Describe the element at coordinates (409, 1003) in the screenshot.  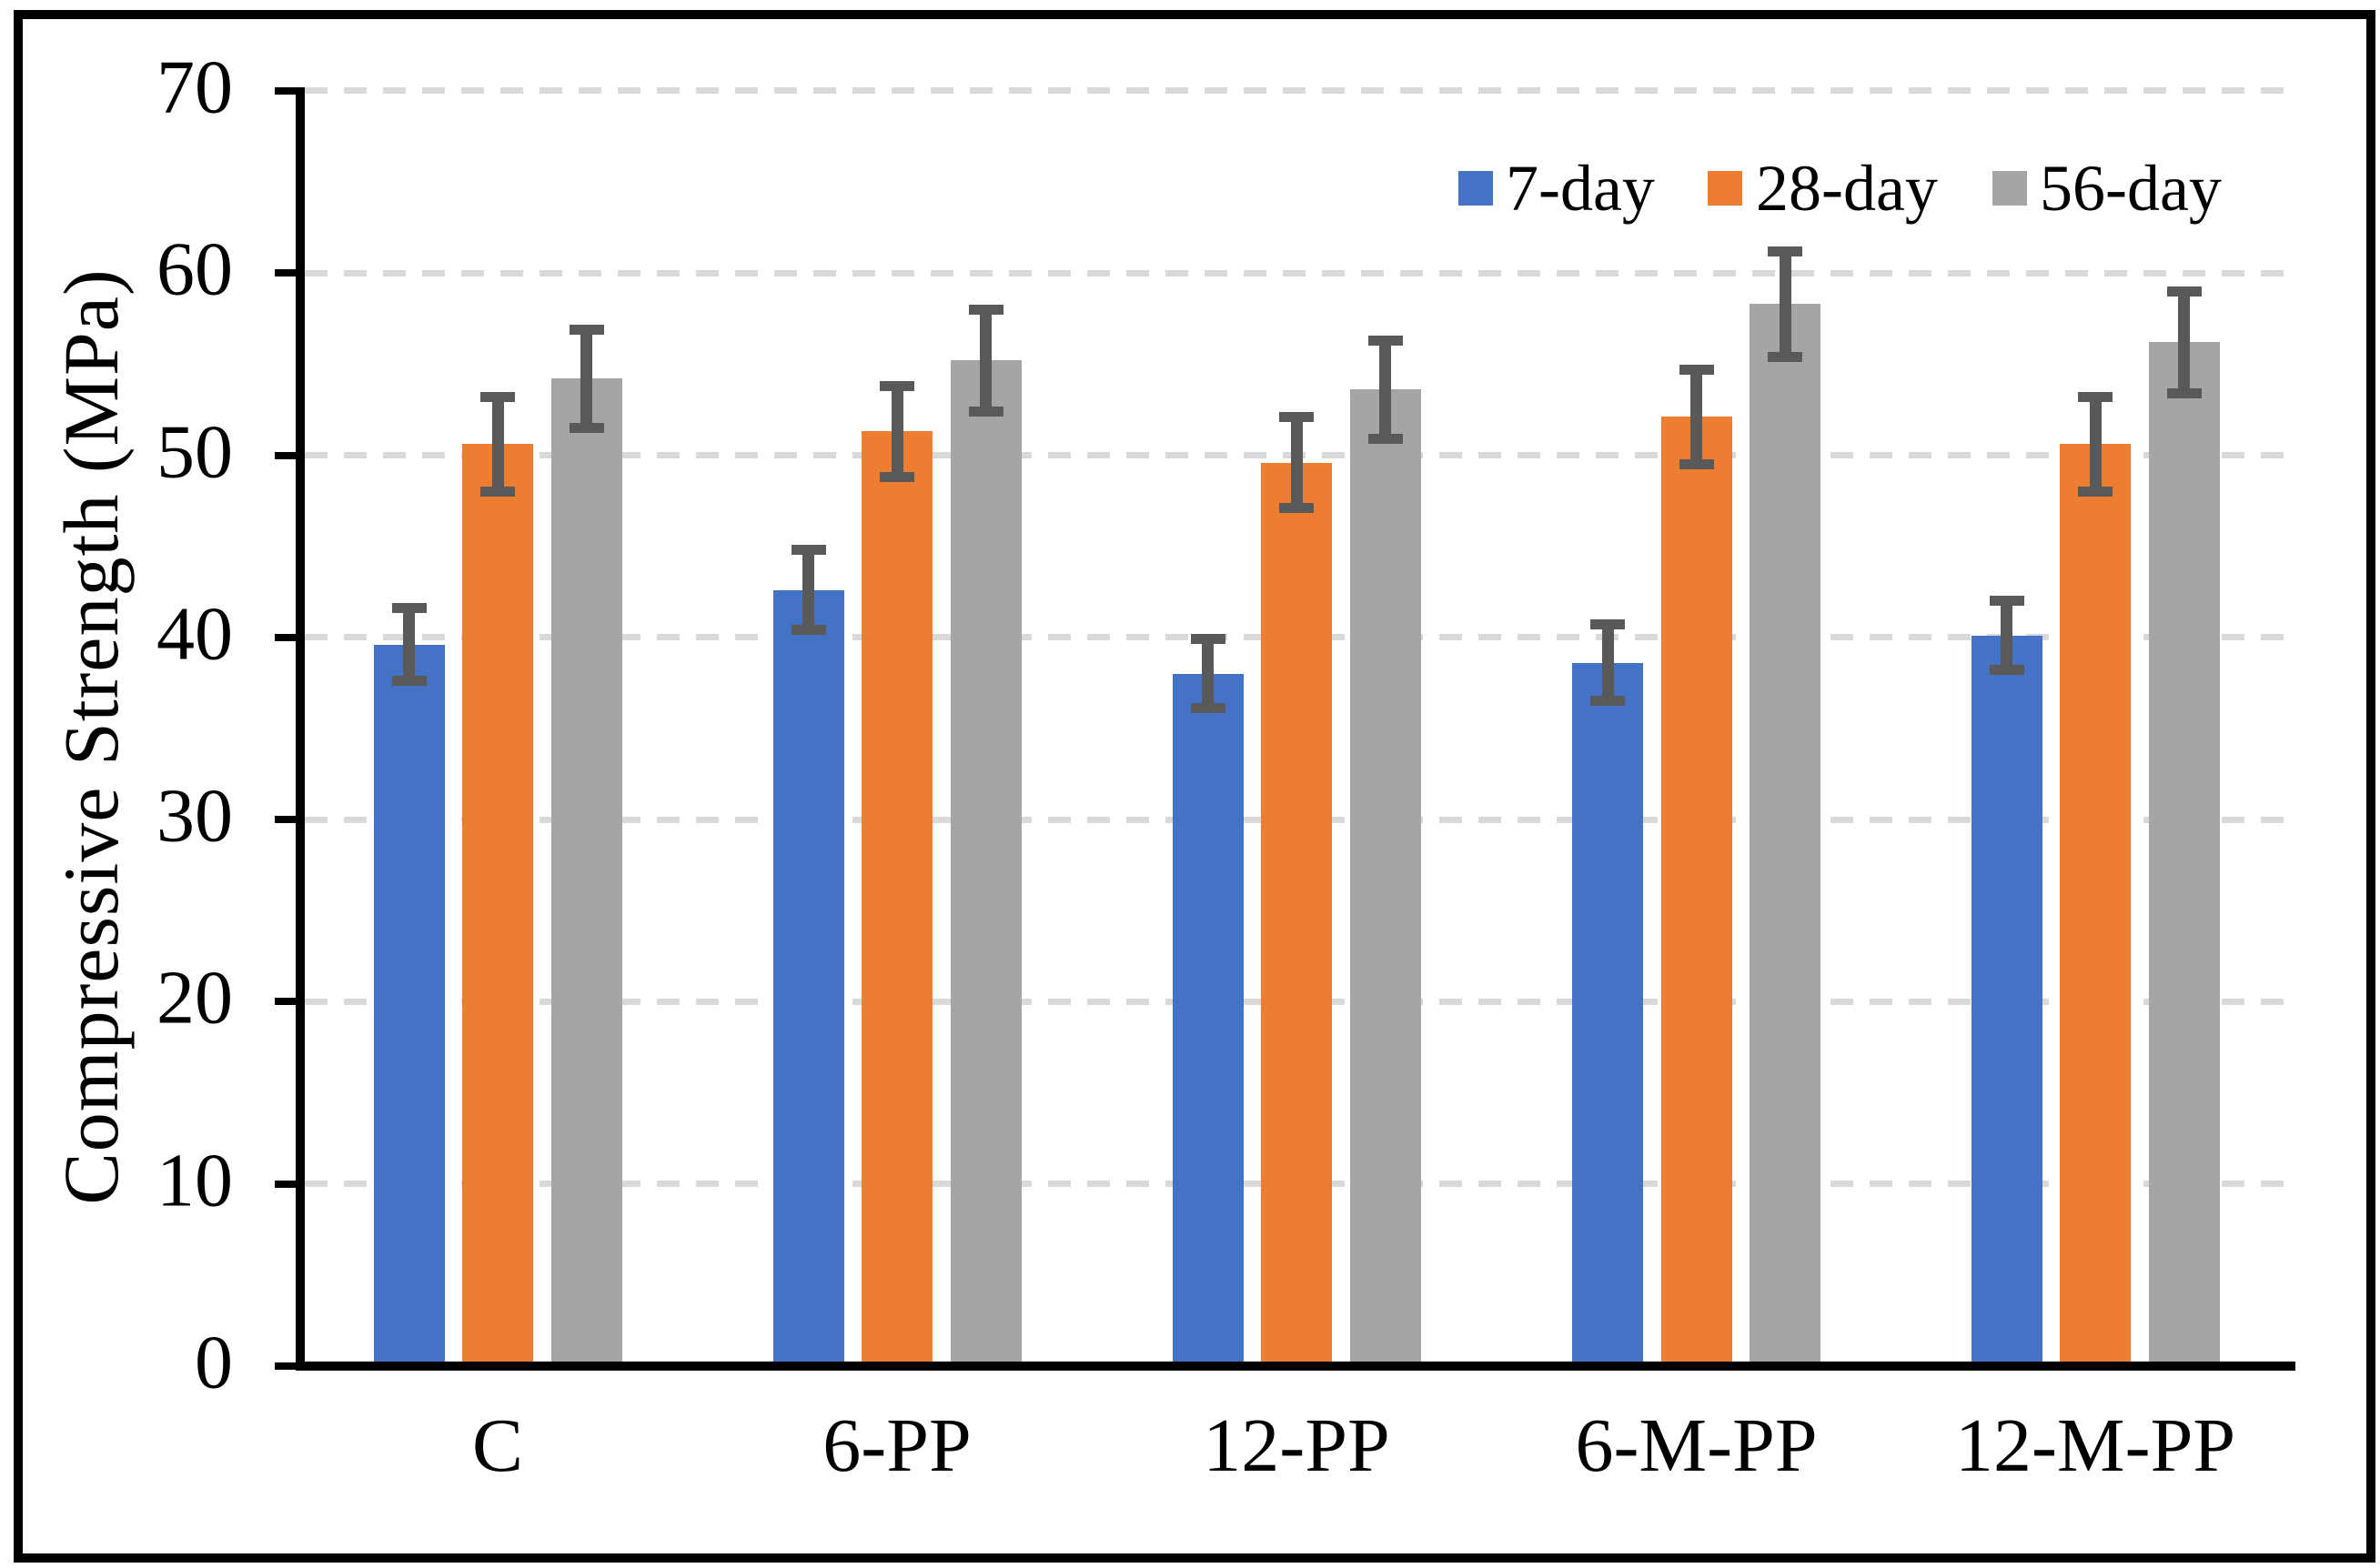
I see `bar-7-day-C` at that location.